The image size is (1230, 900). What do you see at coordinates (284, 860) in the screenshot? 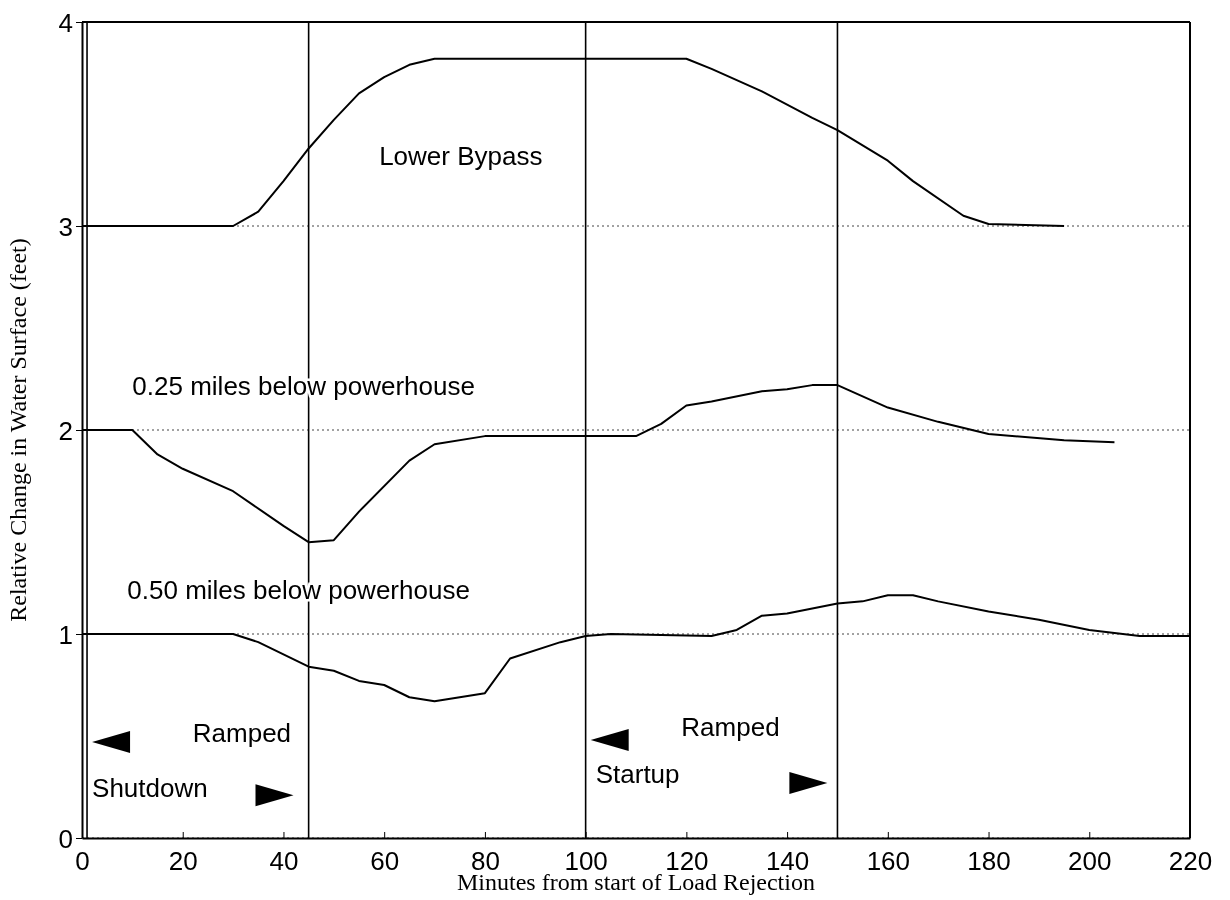
I see `x-tick-label: 40` at bounding box center [284, 860].